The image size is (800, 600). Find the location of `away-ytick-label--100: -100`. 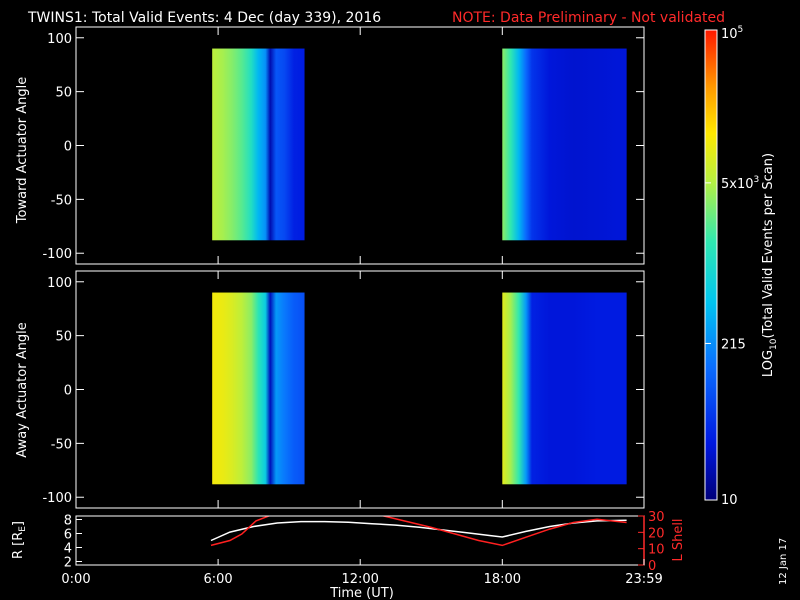

away-ytick-label--100: -100 is located at coordinates (57, 498).